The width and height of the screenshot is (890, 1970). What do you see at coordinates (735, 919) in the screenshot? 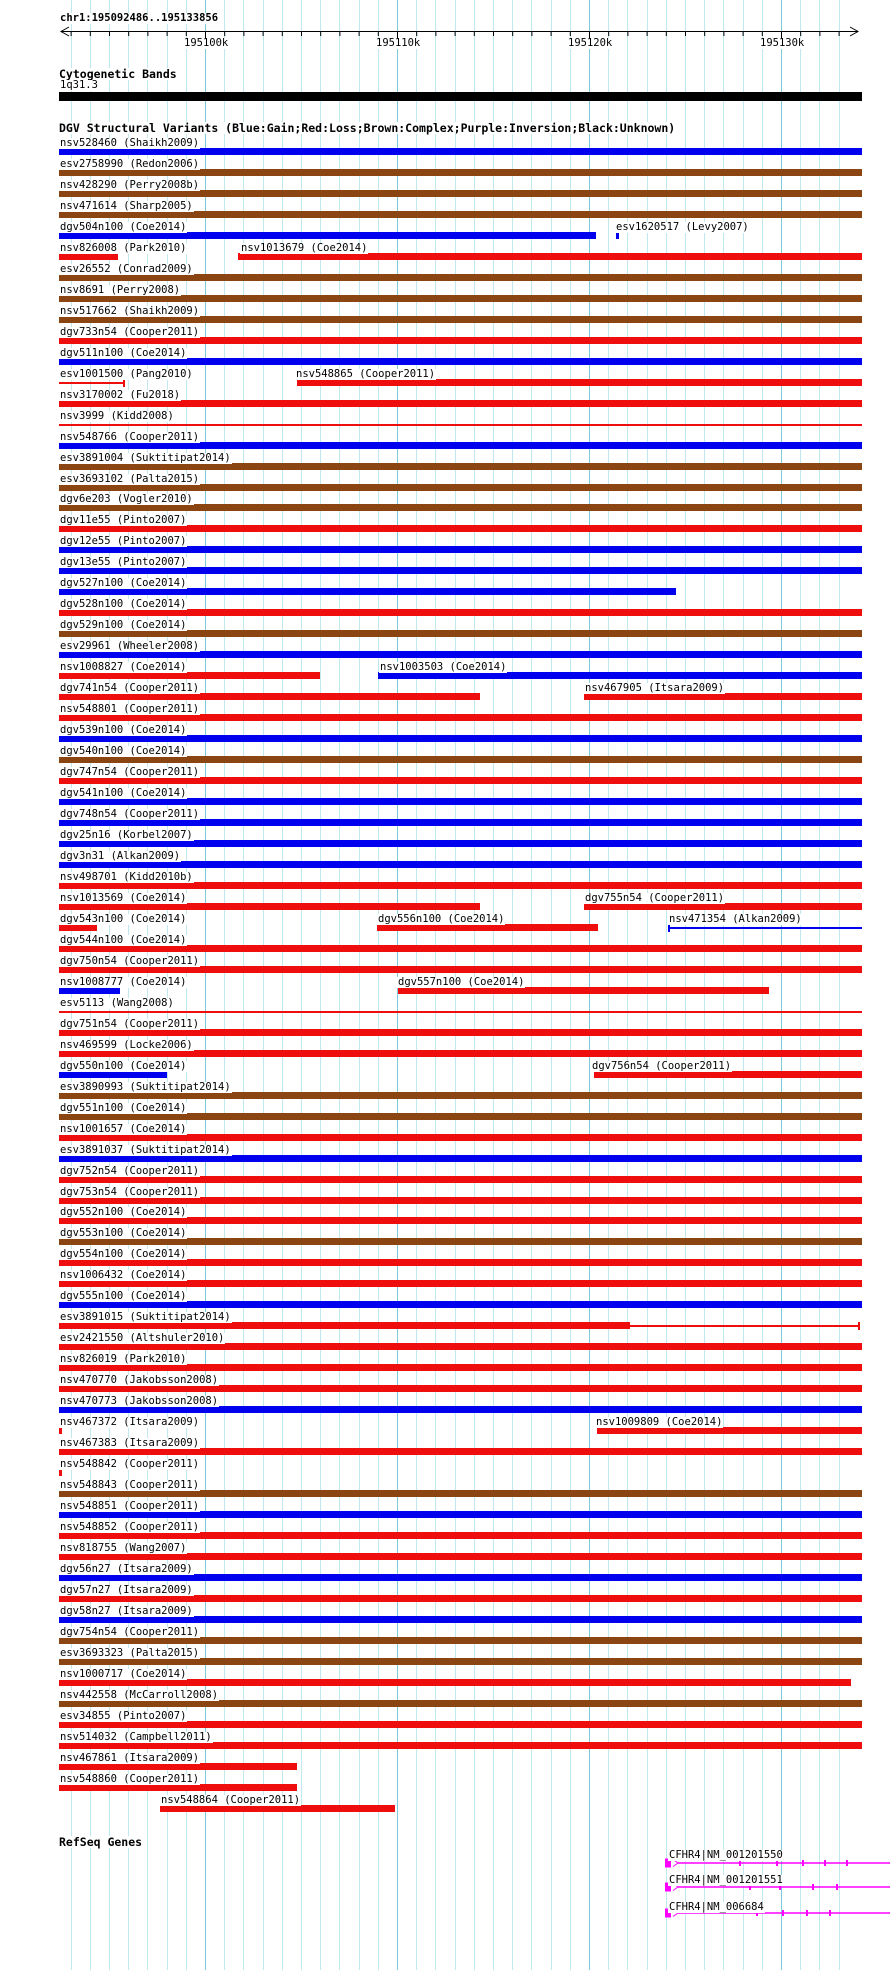
I see `variant-label: nsv471354 (Alkan2009)` at bounding box center [735, 919].